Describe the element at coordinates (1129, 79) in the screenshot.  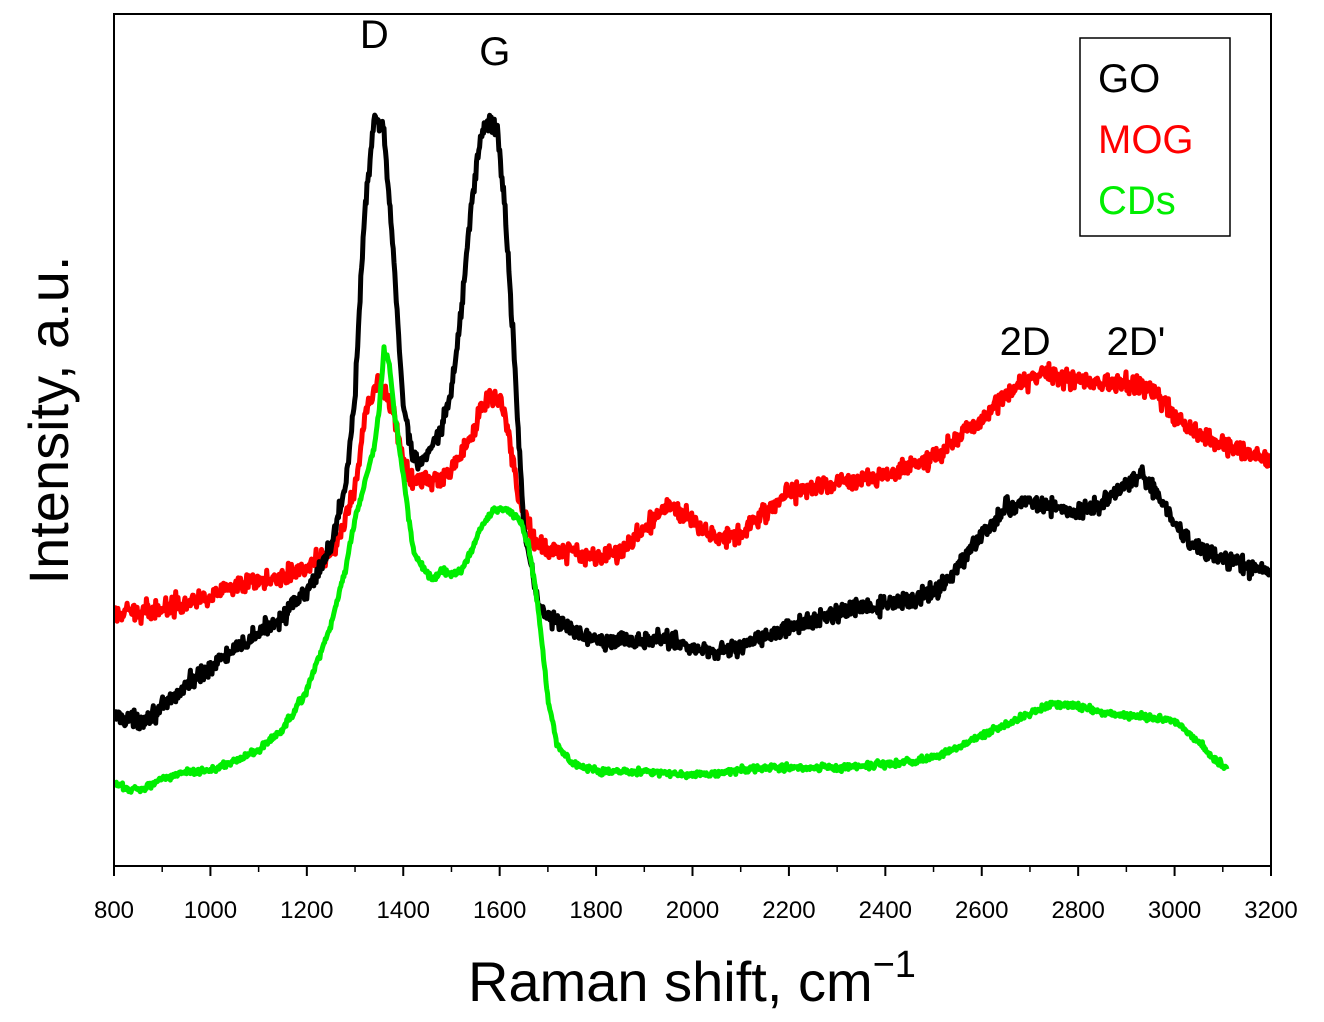
I see `legend-entry-go: GO` at that location.